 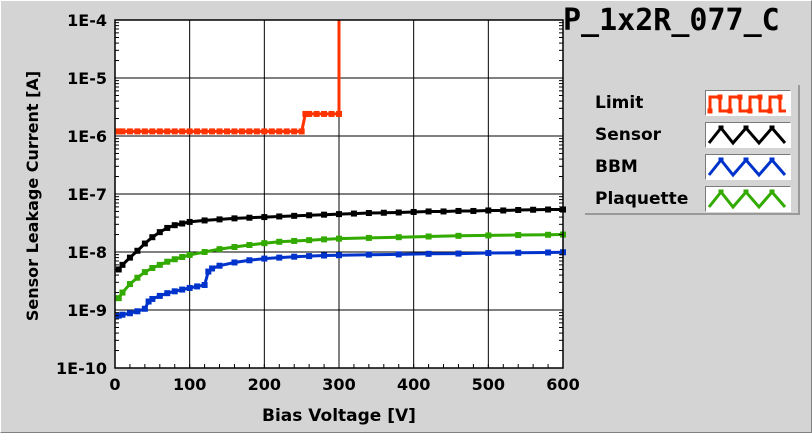 I want to click on series-bbm, so click(x=340, y=284).